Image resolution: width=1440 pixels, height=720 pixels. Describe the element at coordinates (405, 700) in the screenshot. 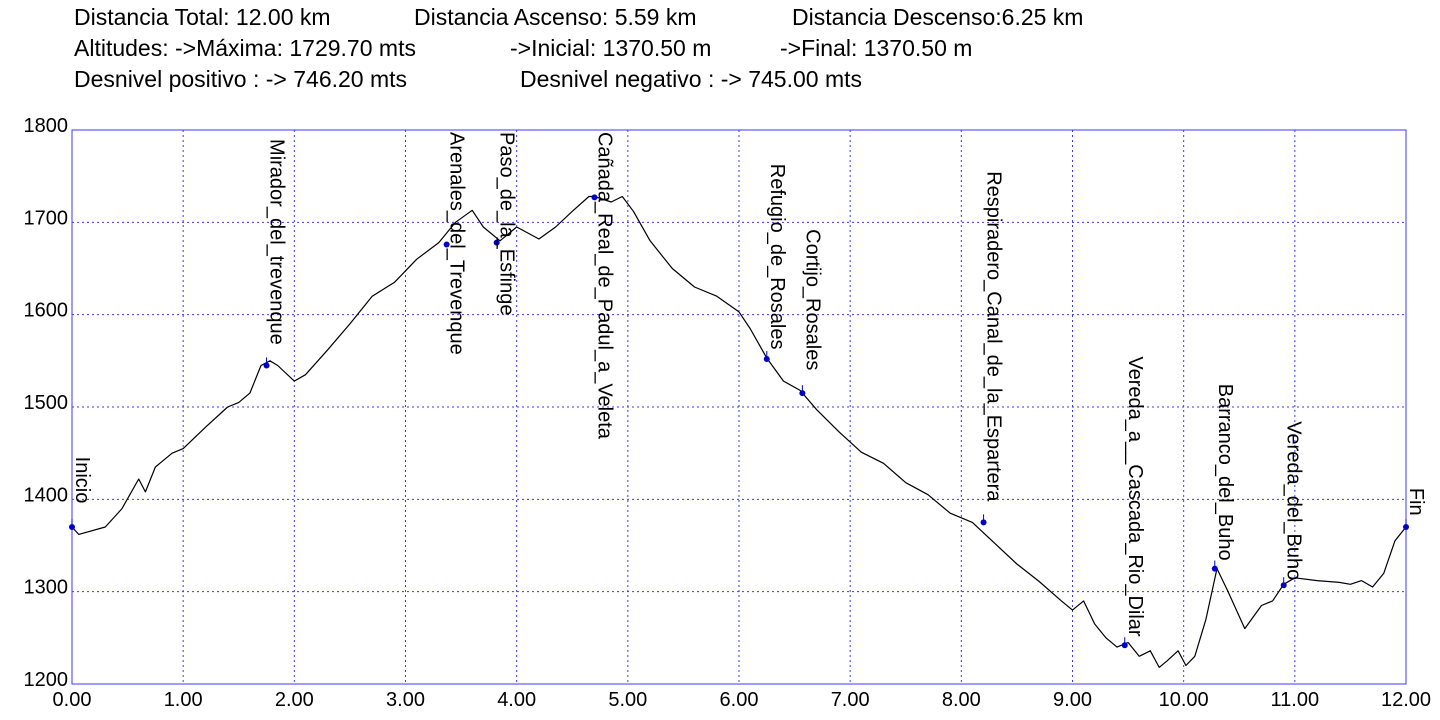

I see `x-tick-label: 3.00` at that location.